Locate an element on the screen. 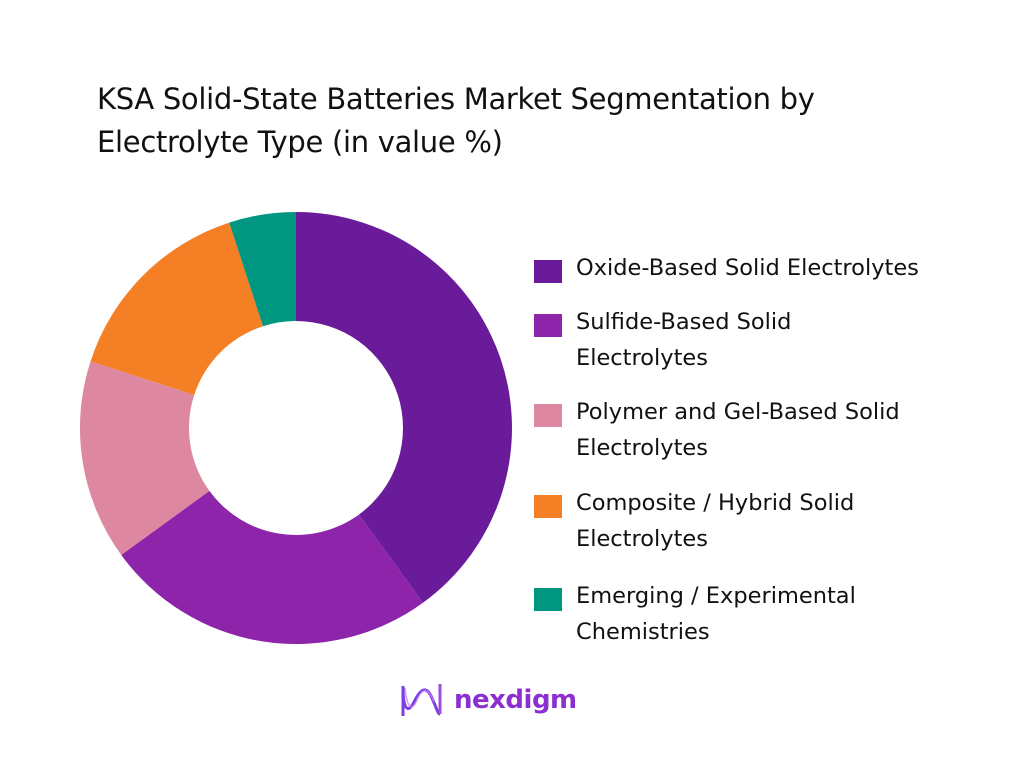 The height and width of the screenshot is (768, 1024). slice-oxide is located at coordinates (404, 407).